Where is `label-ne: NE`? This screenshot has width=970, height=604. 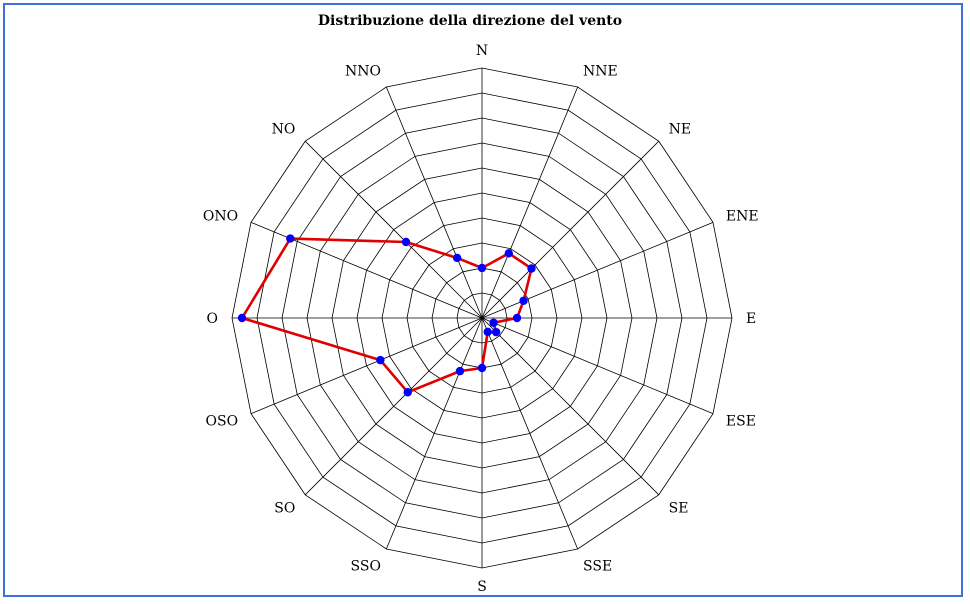 label-ne: NE is located at coordinates (680, 130).